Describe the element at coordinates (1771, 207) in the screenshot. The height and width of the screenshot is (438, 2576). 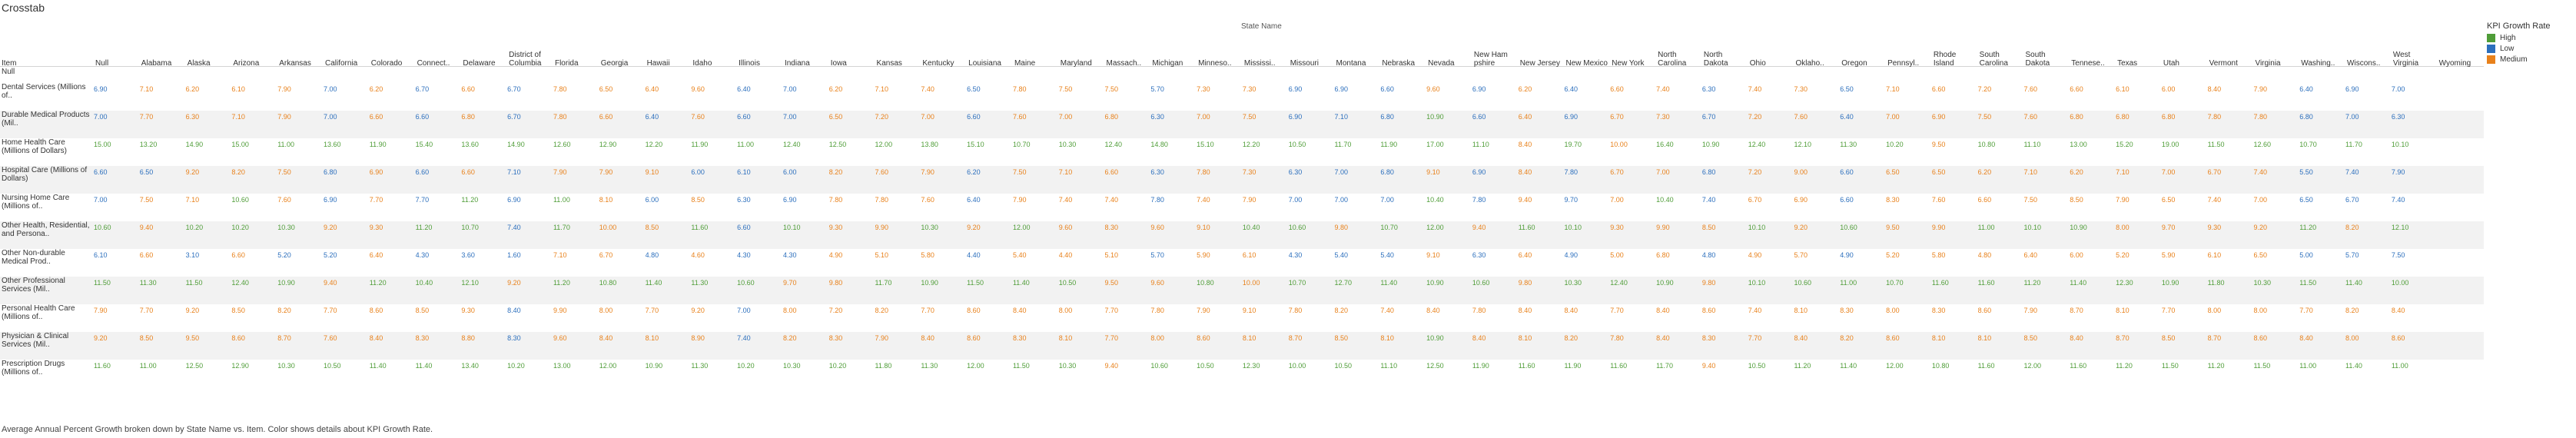
I see `data-cell: 6.70` at that location.